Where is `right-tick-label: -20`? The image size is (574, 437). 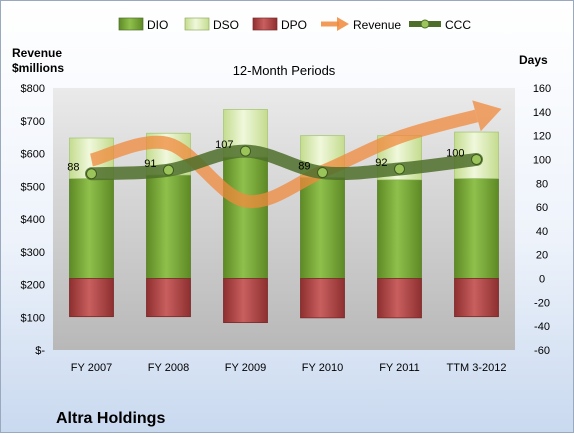
right-tick-label: -20 is located at coordinates (542, 303).